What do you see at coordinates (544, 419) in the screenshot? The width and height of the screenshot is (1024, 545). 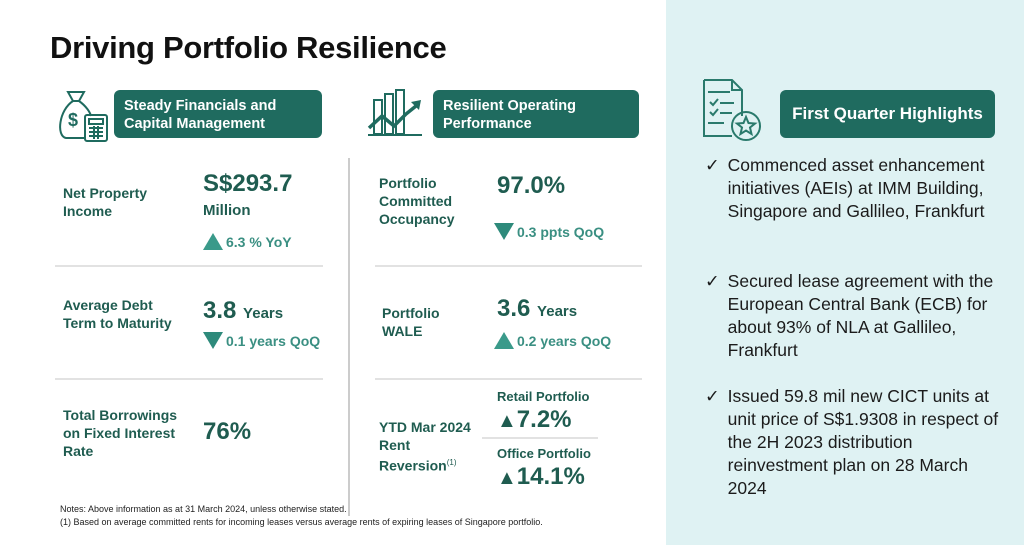 I see `retail-value-text: 7.2%` at bounding box center [544, 419].